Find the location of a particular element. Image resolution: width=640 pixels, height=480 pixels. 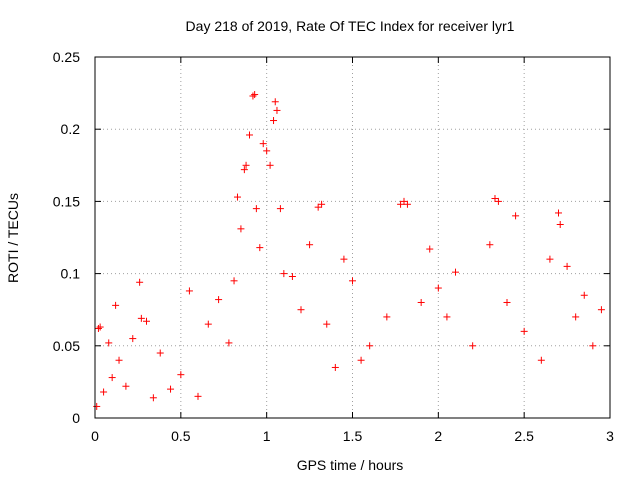

x-tick-label: 2 is located at coordinates (438, 436).